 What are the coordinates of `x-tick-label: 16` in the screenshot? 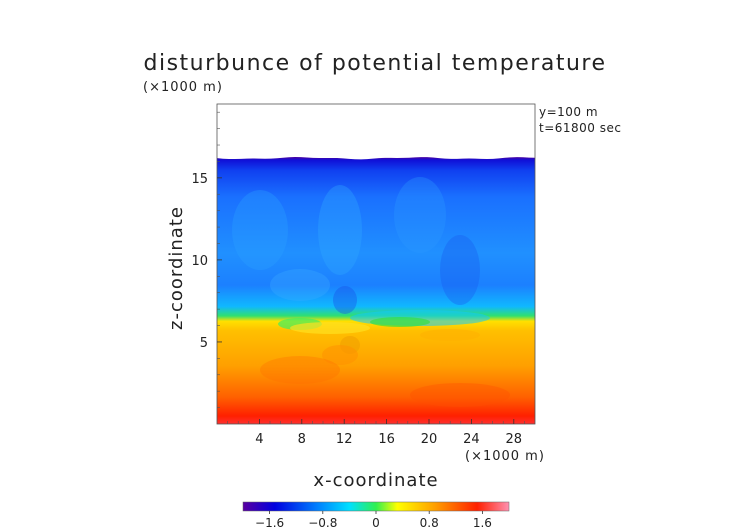 It's located at (386, 439).